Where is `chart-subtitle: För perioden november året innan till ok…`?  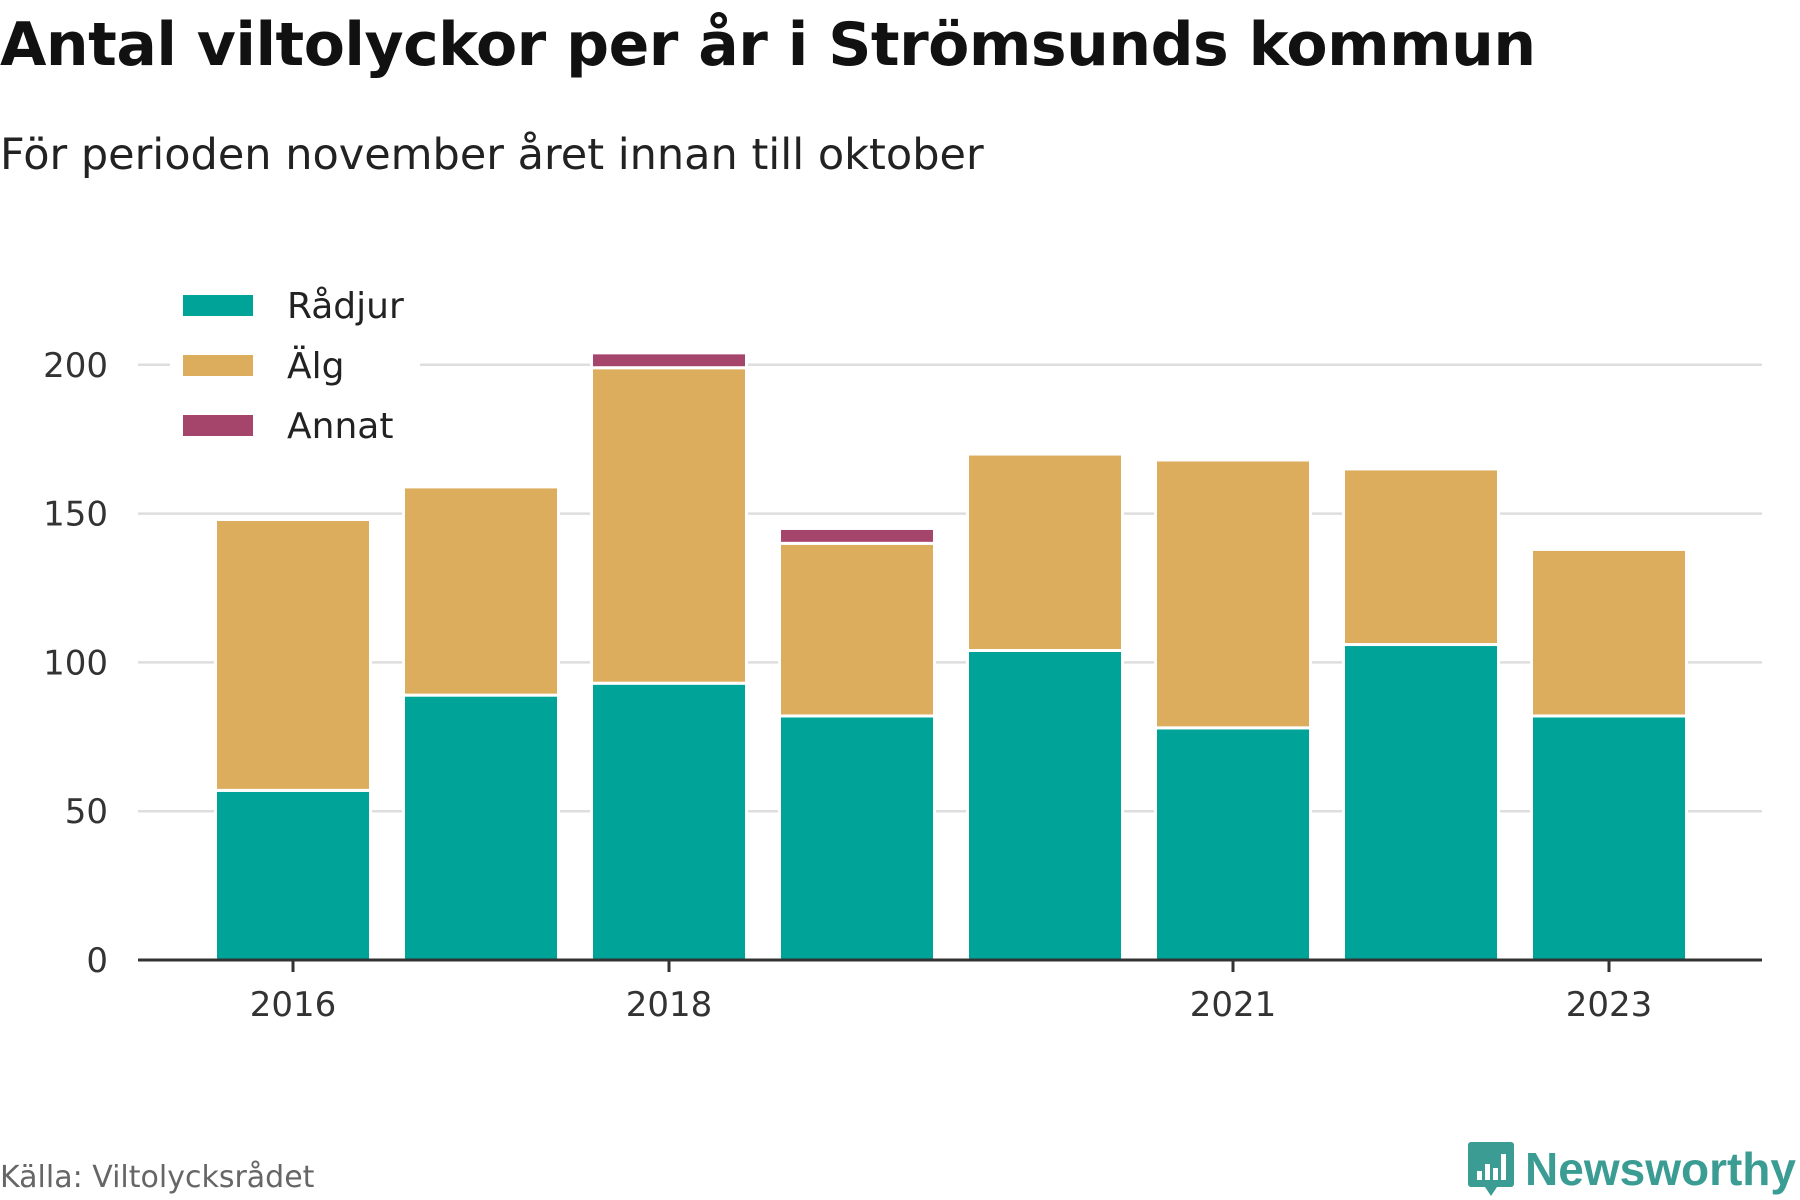 chart-subtitle: För perioden november året innan till ok… is located at coordinates (492, 155).